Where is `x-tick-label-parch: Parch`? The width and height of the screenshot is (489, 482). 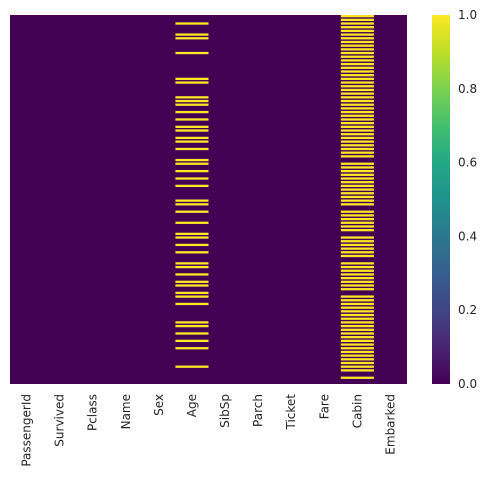 x-tick-label-parch: Parch is located at coordinates (258, 410).